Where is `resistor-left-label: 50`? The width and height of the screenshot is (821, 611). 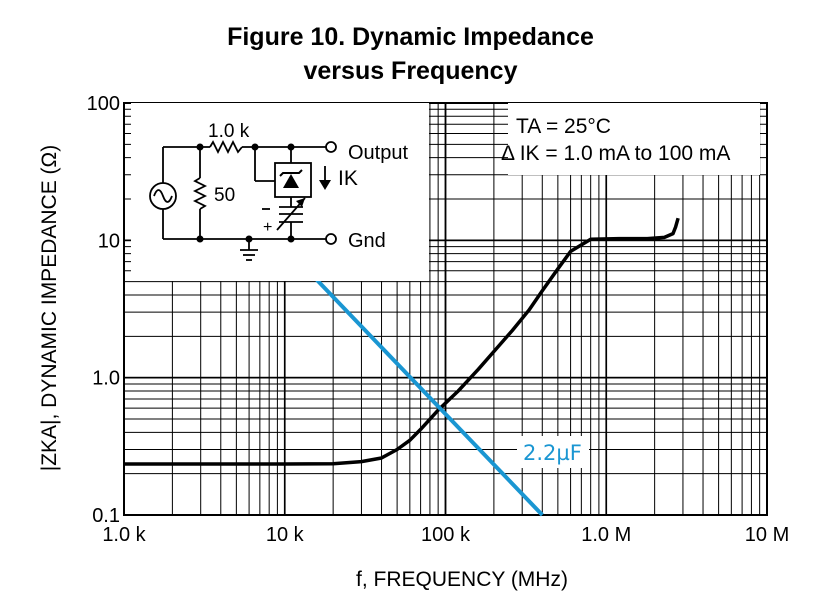 resistor-left-label: 50 is located at coordinates (224, 195).